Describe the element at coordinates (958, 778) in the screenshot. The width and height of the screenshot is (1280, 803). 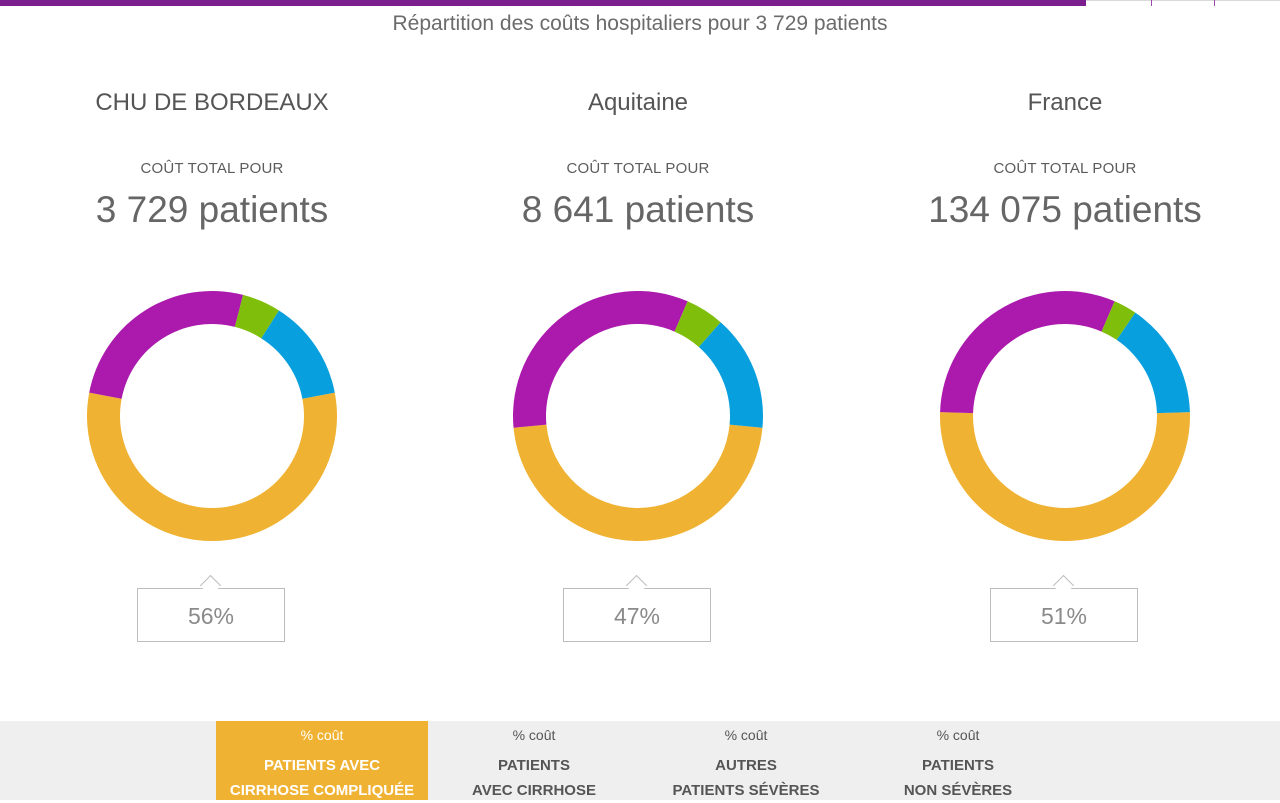
I see `legend-label: PATIENTS NON SÉVÈRES` at that location.